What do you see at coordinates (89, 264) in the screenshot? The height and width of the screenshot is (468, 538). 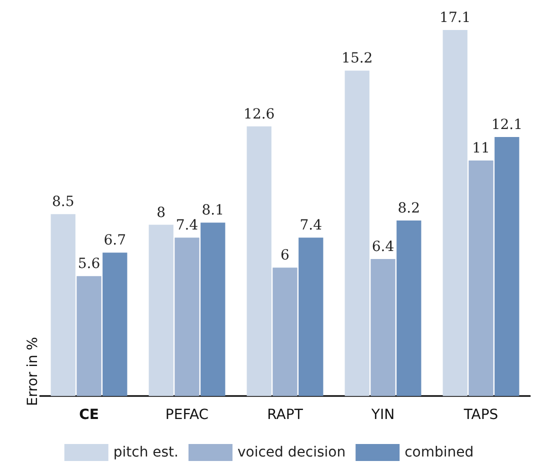 I see `data-label: 5.6` at bounding box center [89, 264].